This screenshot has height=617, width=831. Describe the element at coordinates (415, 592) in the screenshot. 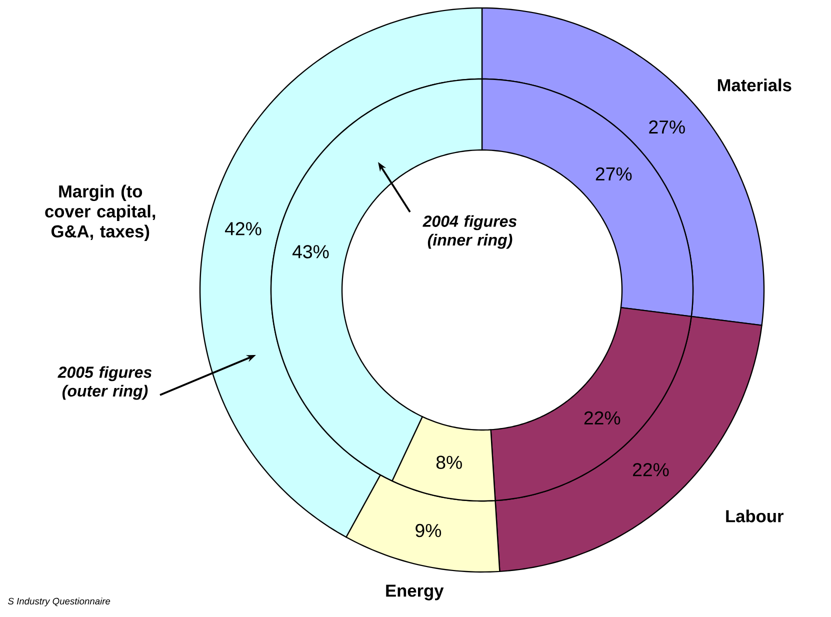

I see `slice-label: Energy` at that location.